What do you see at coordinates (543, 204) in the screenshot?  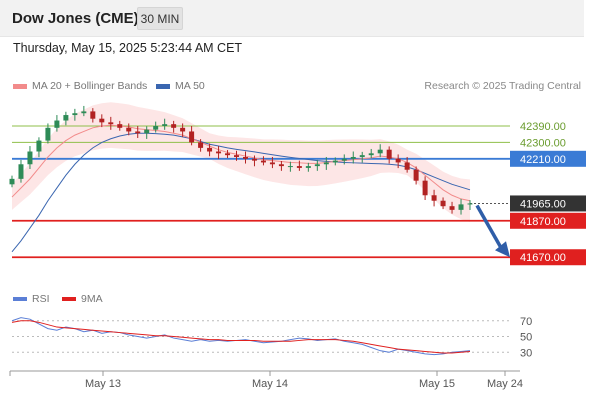 I see `current-price-label: 41965.00` at bounding box center [543, 204].